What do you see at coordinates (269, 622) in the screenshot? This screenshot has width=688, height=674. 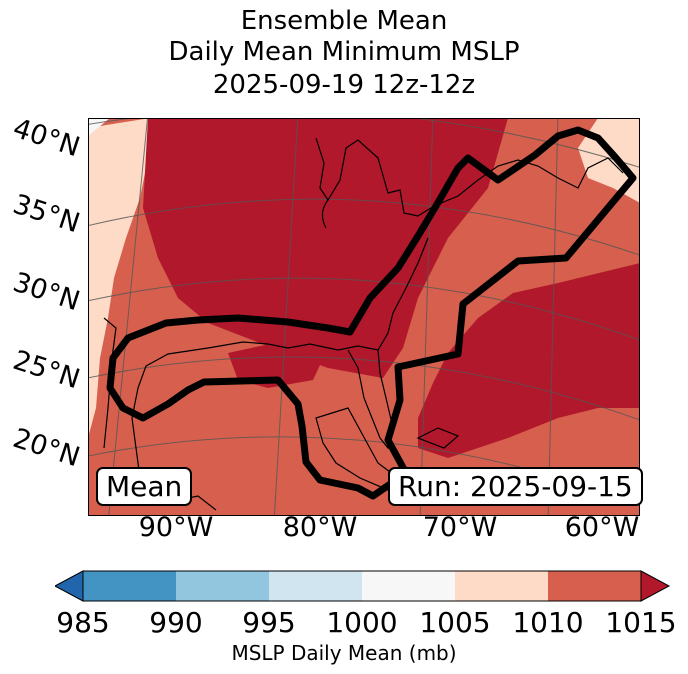 I see `colorbar-tick-995: 995` at bounding box center [269, 622].